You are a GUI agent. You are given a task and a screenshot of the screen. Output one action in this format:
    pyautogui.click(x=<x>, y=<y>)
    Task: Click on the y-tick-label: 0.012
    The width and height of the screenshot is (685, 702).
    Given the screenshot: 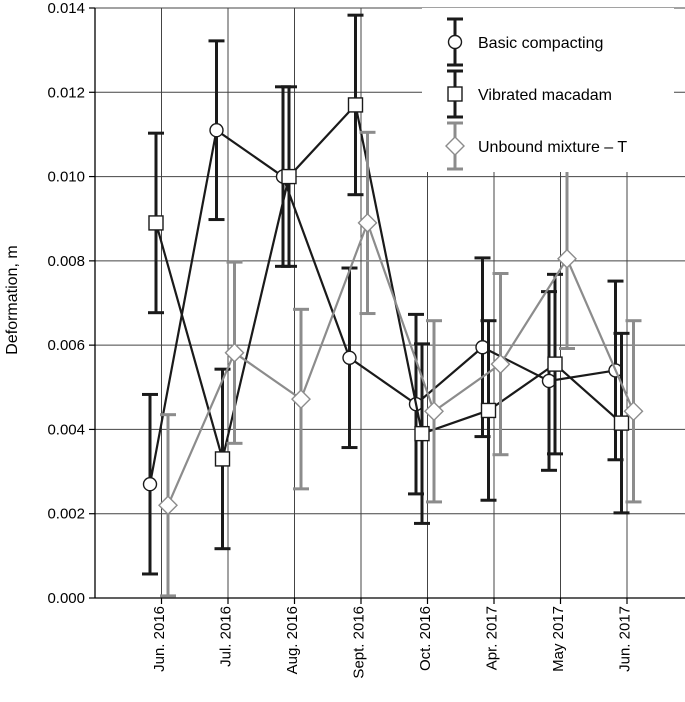 What is the action you would take?
    pyautogui.click(x=66, y=92)
    